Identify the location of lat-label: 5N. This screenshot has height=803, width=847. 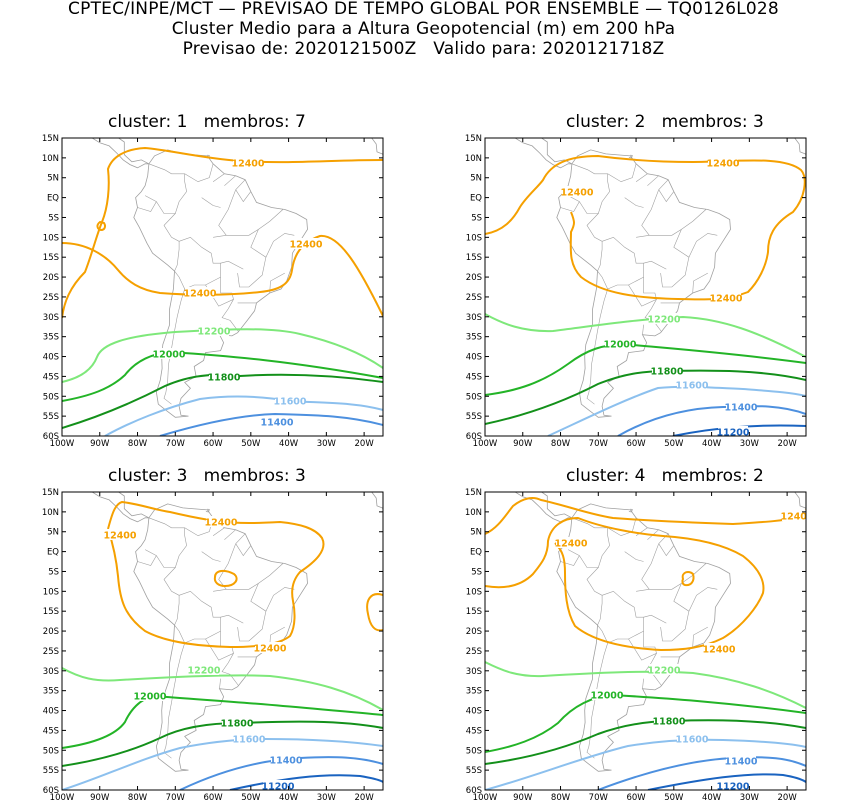
(53, 533).